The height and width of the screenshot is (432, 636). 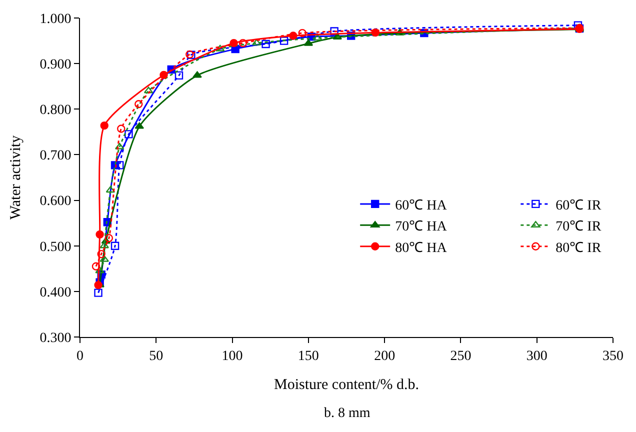 I want to click on x-tick-label: 150, so click(x=308, y=356).